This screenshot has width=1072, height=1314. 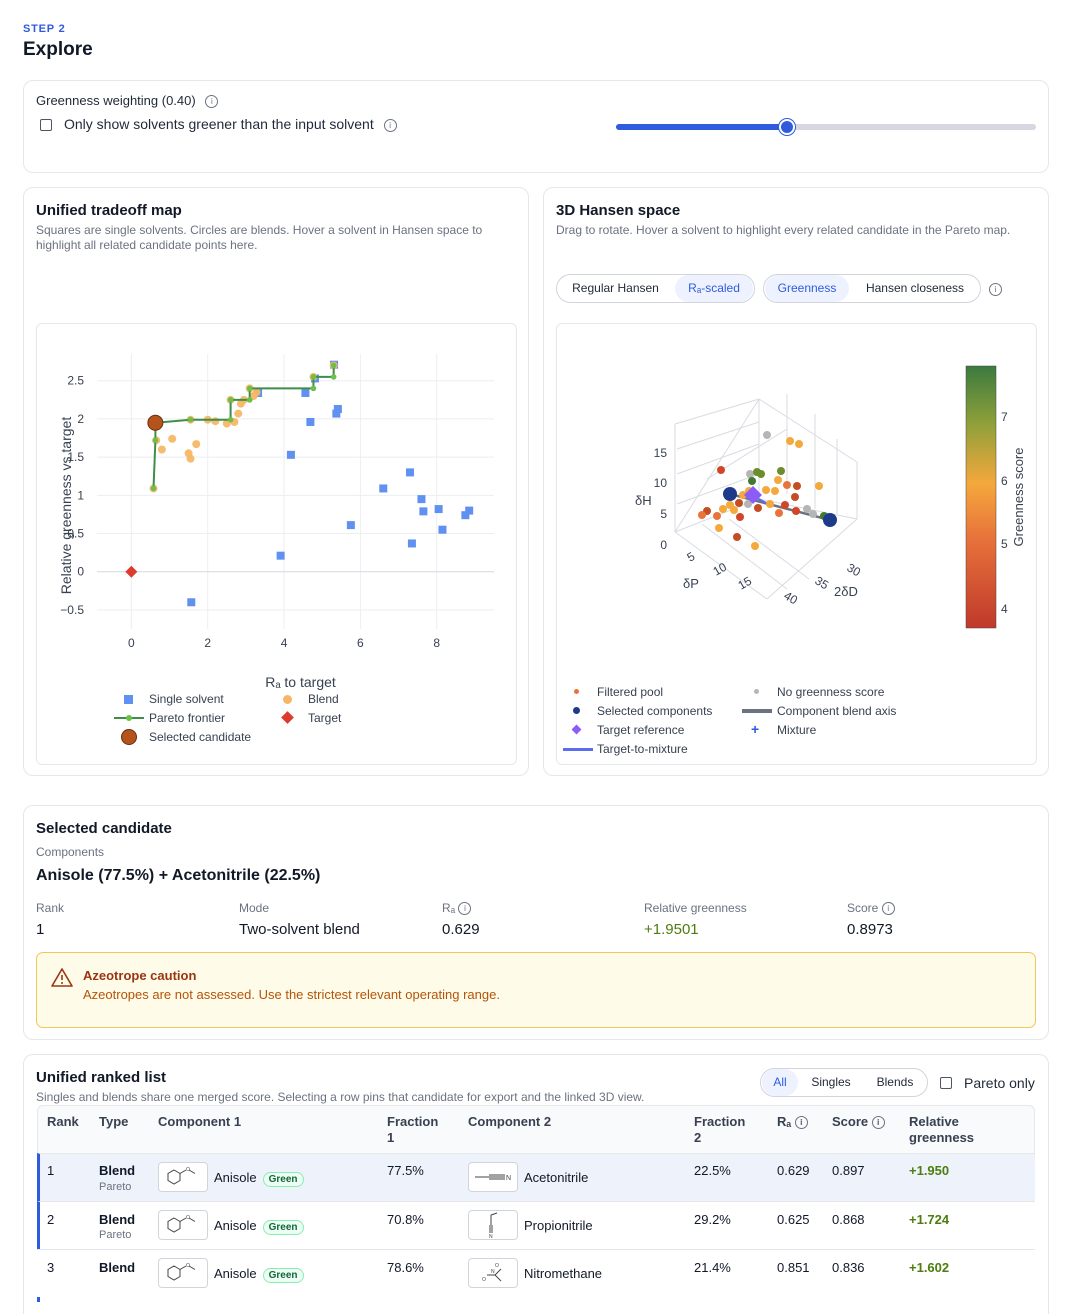 What do you see at coordinates (780, 1082) in the screenshot?
I see `filter-all: All` at bounding box center [780, 1082].